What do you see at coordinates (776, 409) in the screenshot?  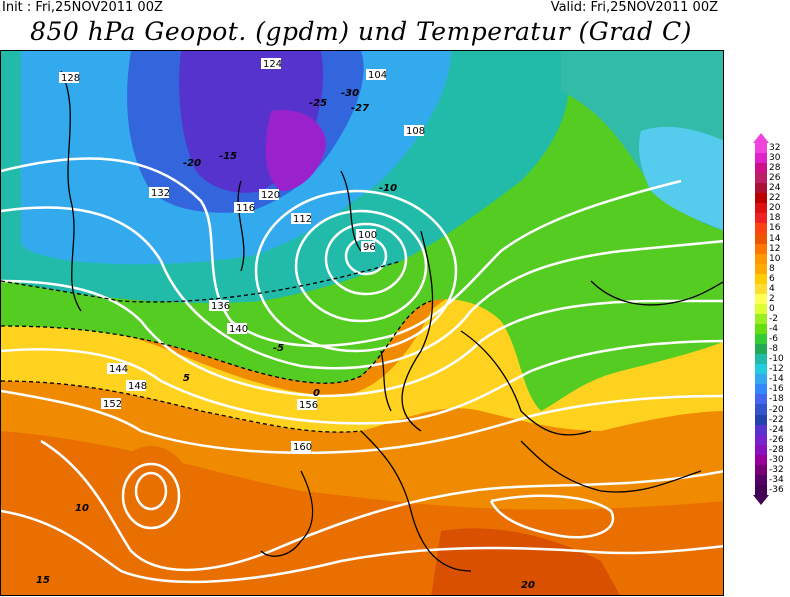 I see `colorbar-tick-label: -20` at bounding box center [776, 409].